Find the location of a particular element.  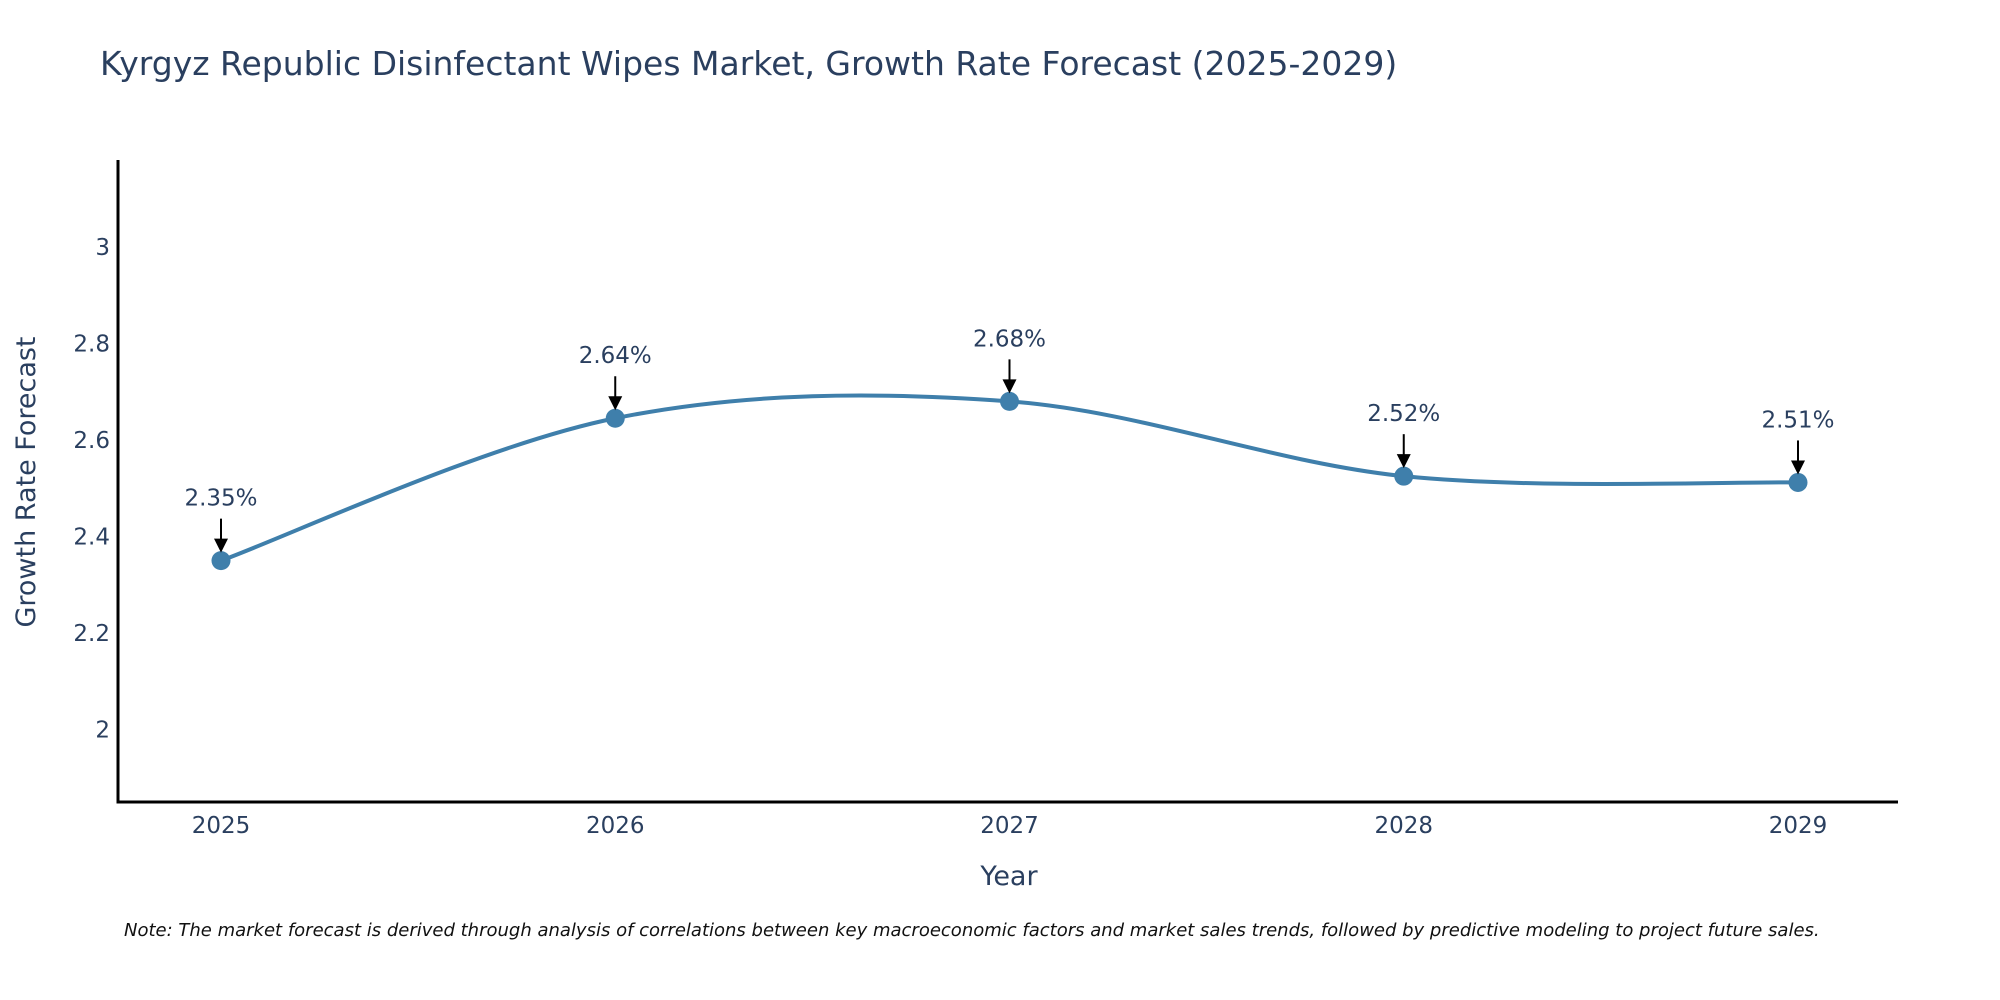

y-axis-title: Growth Rate Forecast is located at coordinates (26, 481).